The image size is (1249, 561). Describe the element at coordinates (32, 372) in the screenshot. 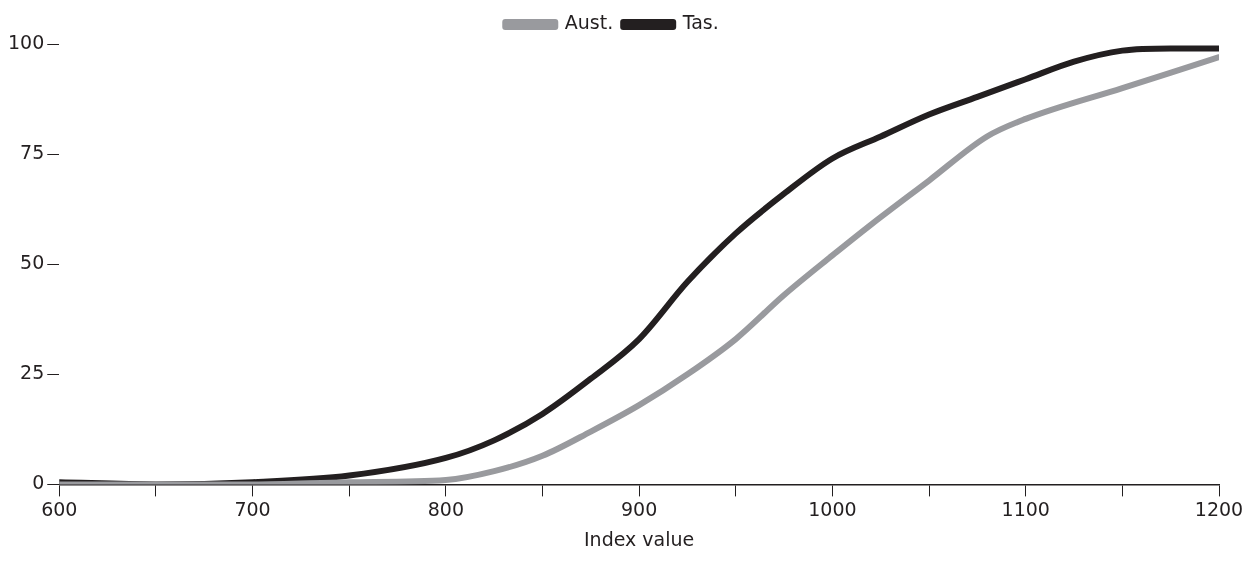

I see `y-tick-label: 25` at that location.